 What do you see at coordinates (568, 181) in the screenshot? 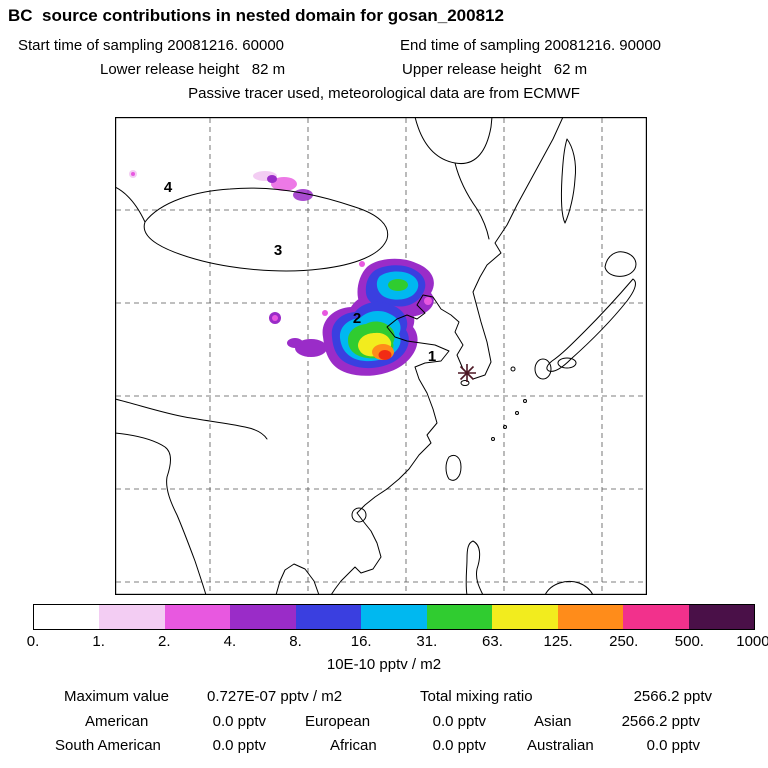
I see `island-sakhalin` at bounding box center [568, 181].